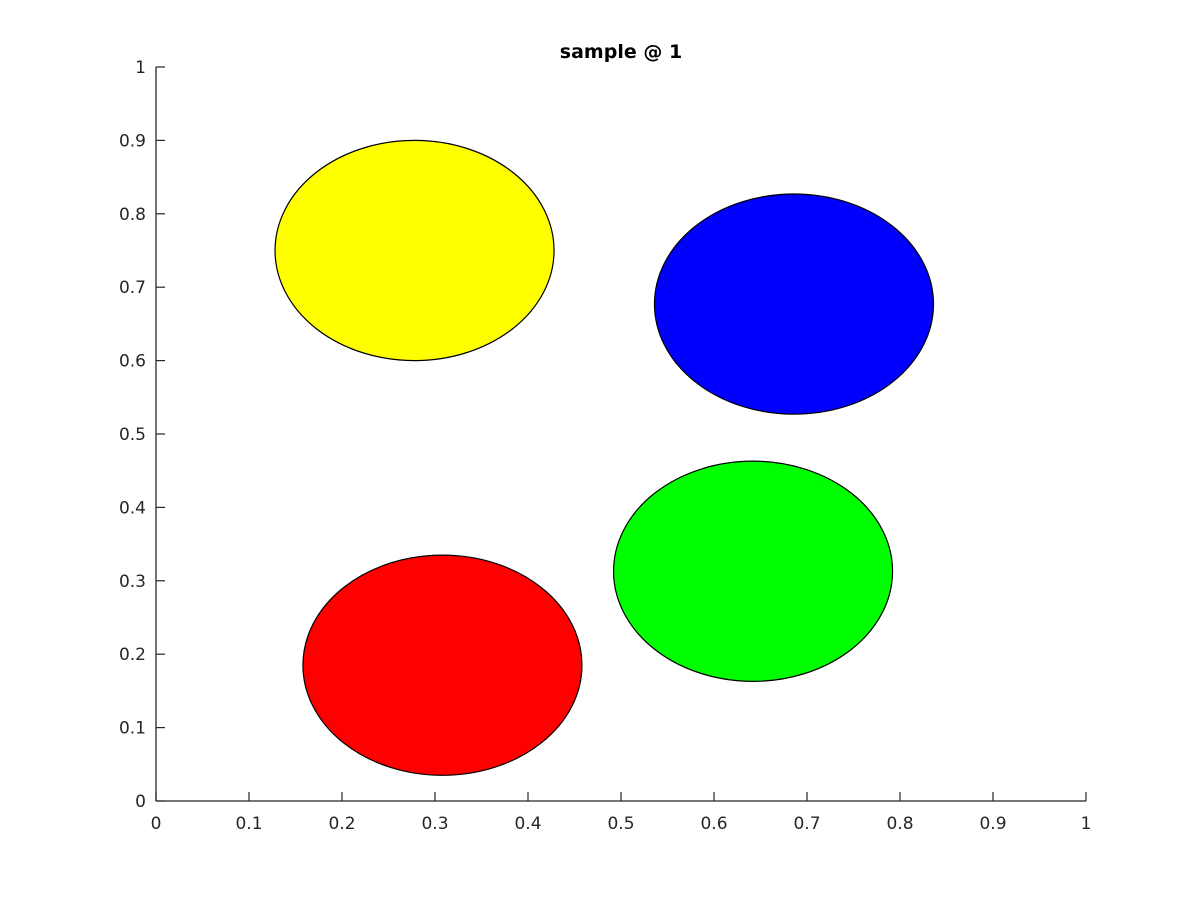 The width and height of the screenshot is (1200, 905). Describe the element at coordinates (248, 824) in the screenshot. I see `x-tick-label: 0.1` at that location.